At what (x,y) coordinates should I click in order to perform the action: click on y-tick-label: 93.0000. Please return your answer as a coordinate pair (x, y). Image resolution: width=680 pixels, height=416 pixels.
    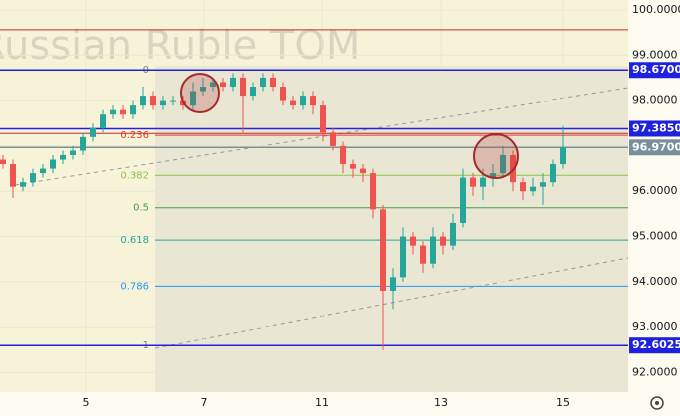
    Looking at the image, I should click on (655, 326).